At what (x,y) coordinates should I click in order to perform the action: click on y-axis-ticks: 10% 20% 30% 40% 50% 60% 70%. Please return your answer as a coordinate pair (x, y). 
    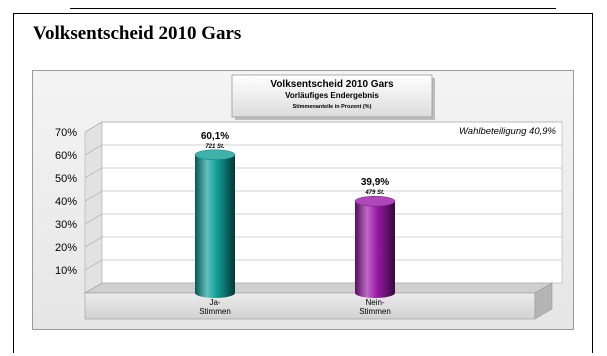
    Looking at the image, I should click on (66, 202).